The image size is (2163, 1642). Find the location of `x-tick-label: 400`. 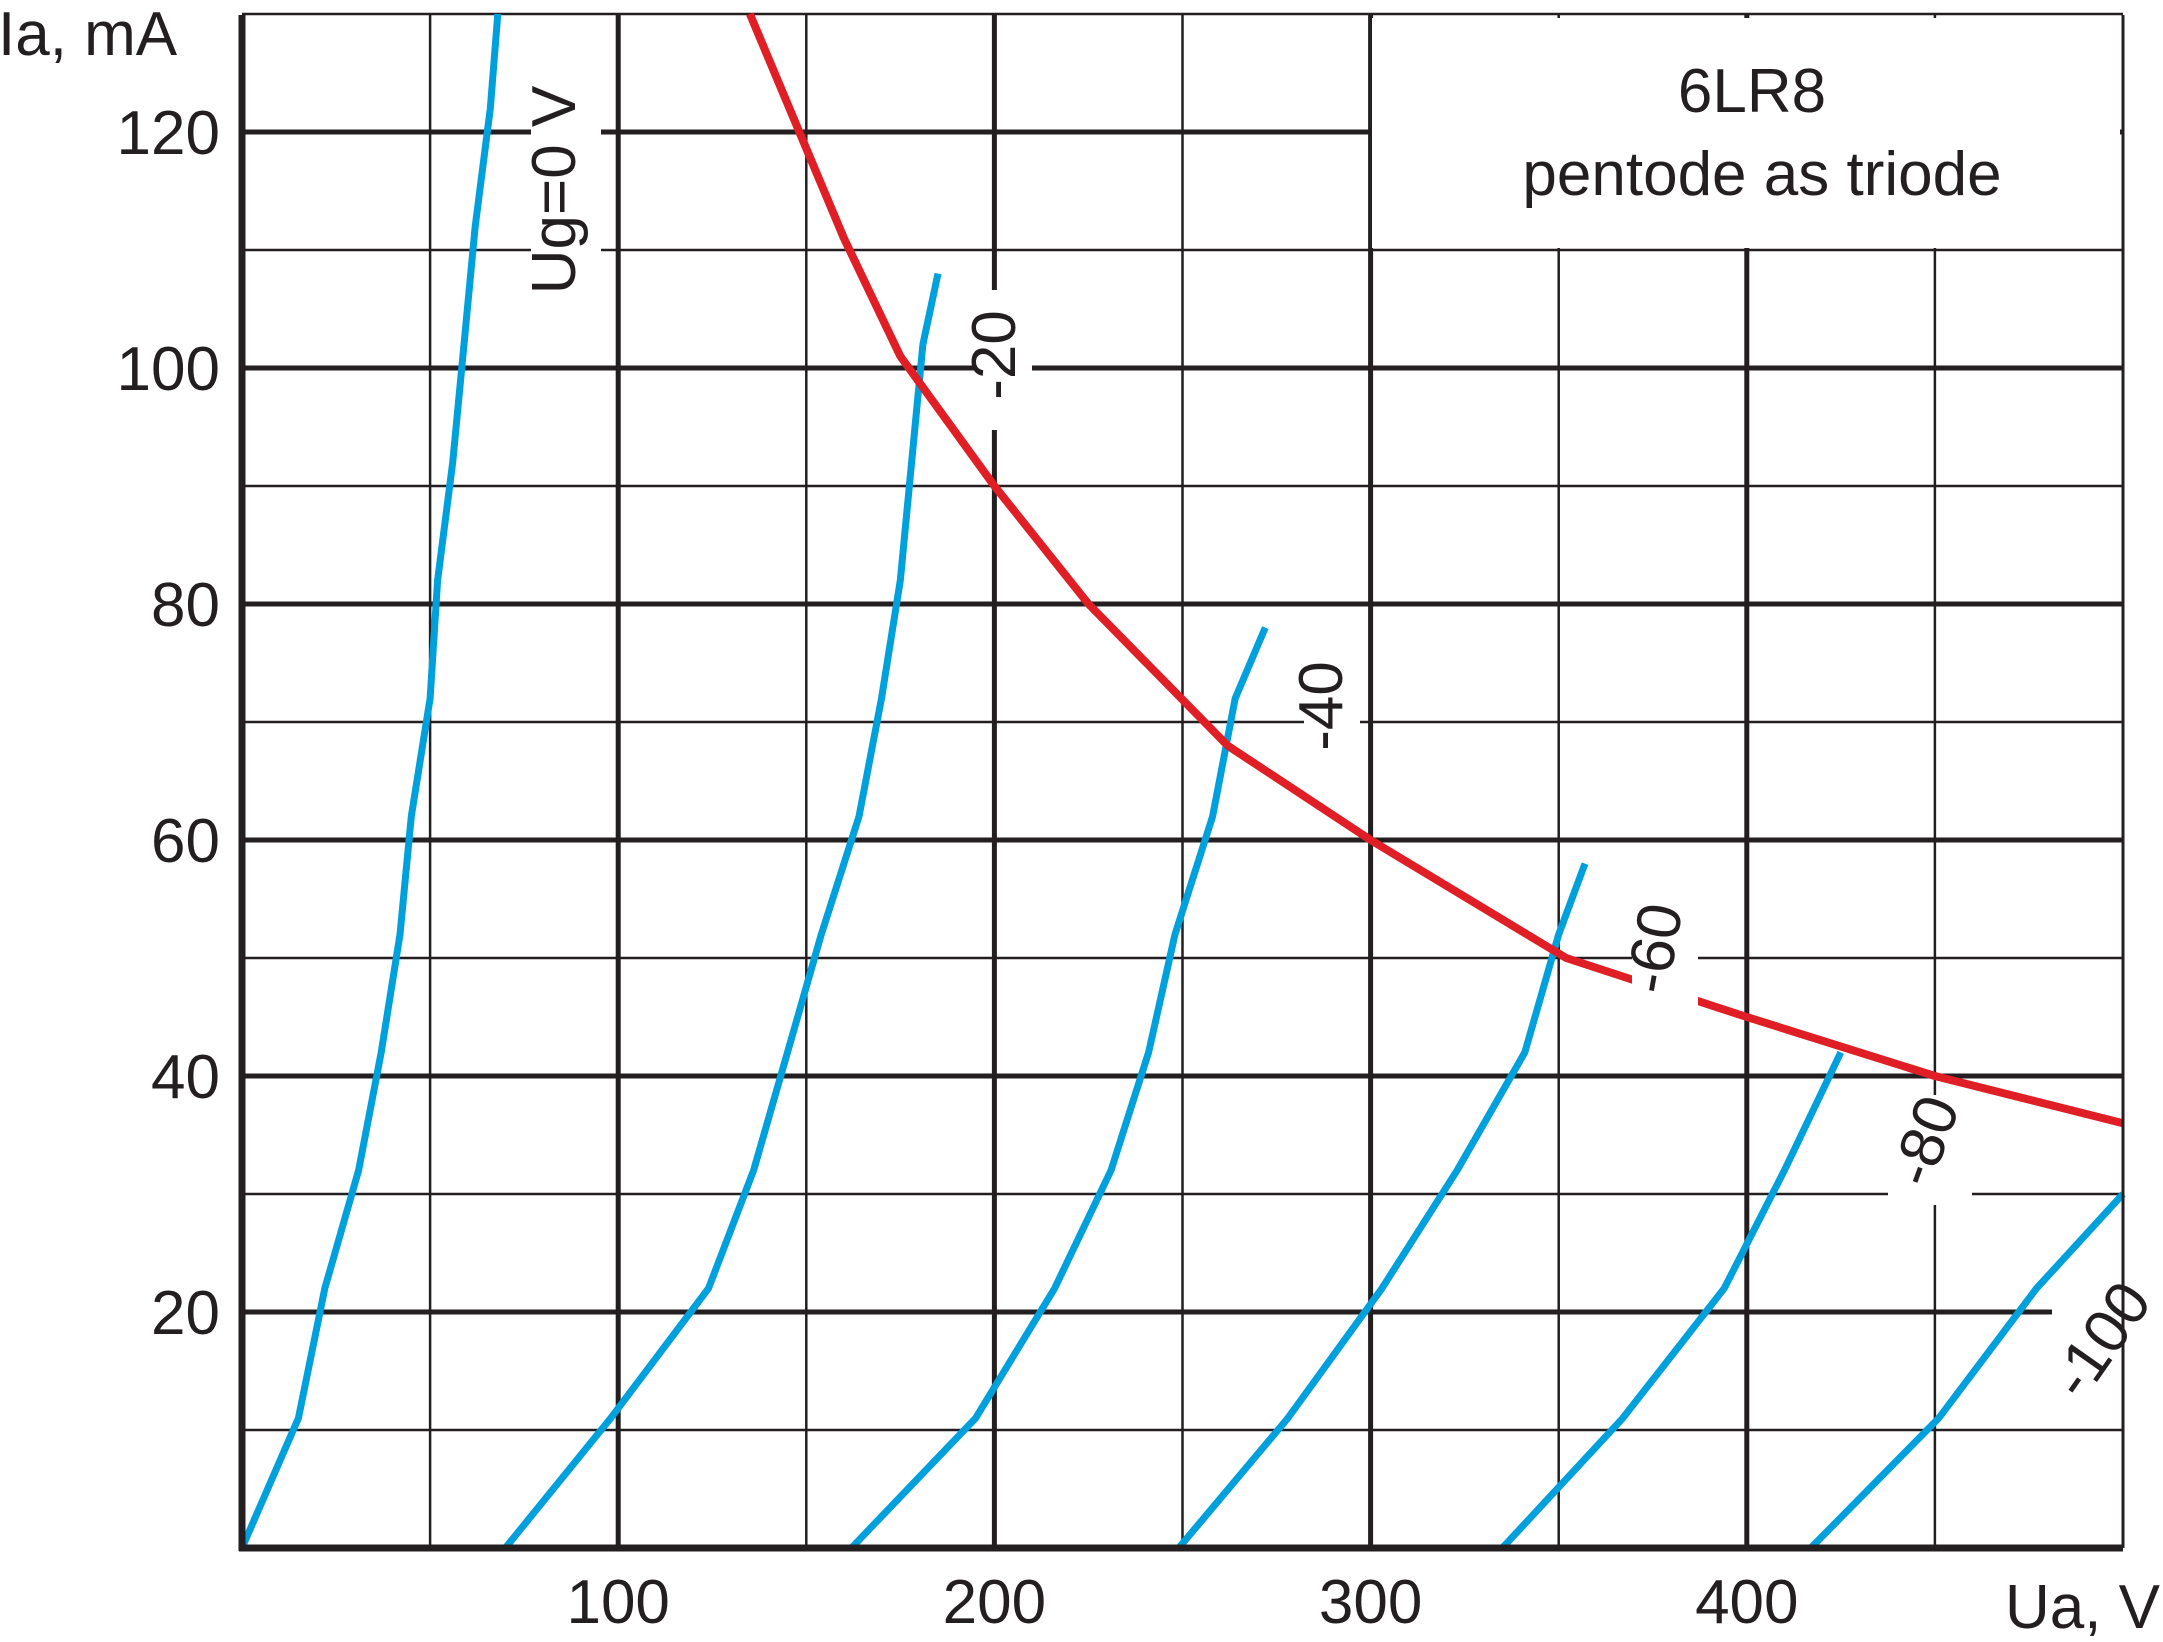

x-tick-label: 400 is located at coordinates (1746, 1602).